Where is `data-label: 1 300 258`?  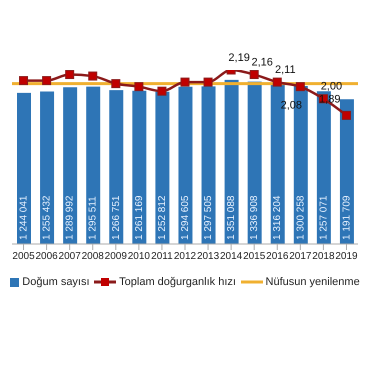
data-label: 1 300 258 is located at coordinates (300, 217).